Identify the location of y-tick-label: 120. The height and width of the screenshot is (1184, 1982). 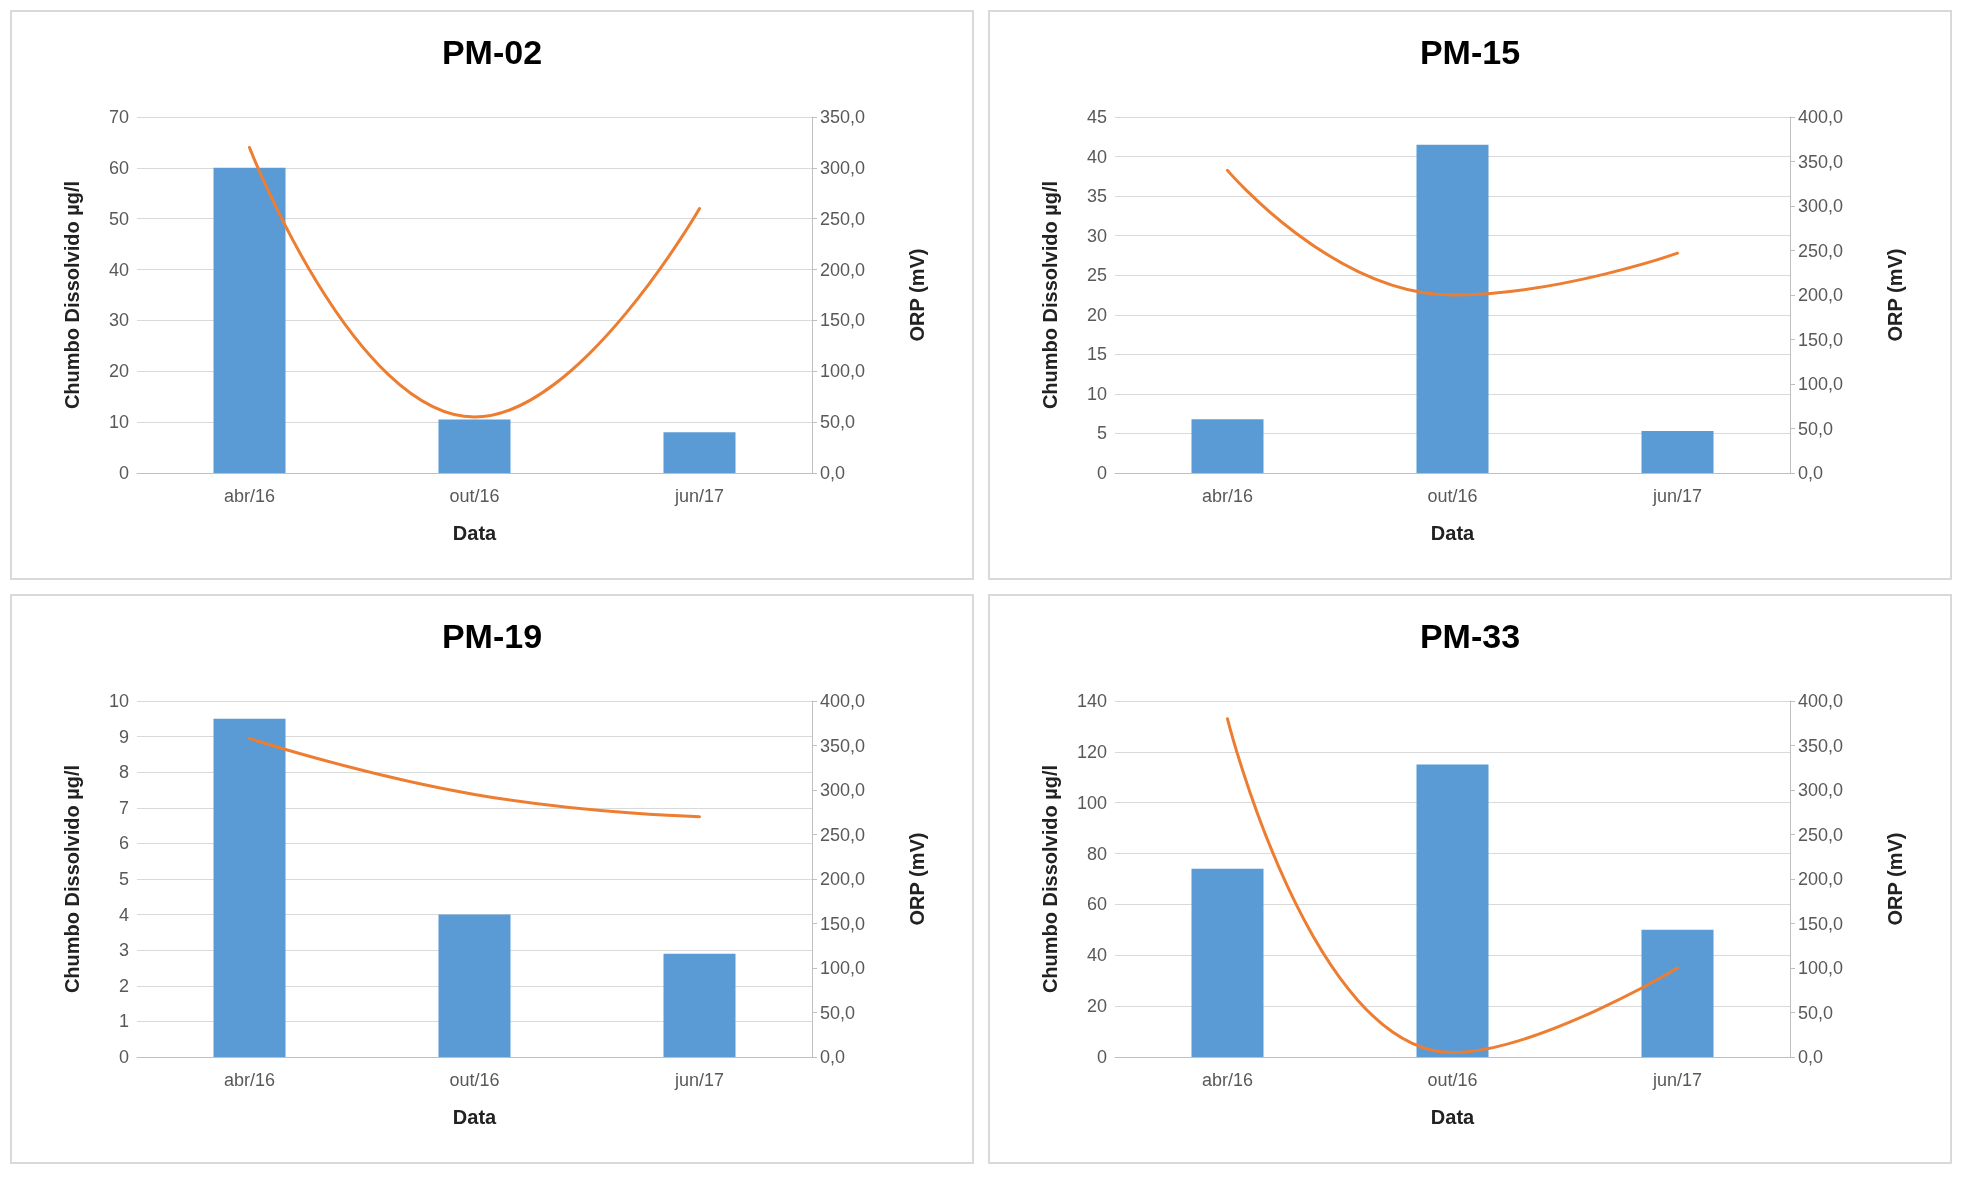
(1091, 751).